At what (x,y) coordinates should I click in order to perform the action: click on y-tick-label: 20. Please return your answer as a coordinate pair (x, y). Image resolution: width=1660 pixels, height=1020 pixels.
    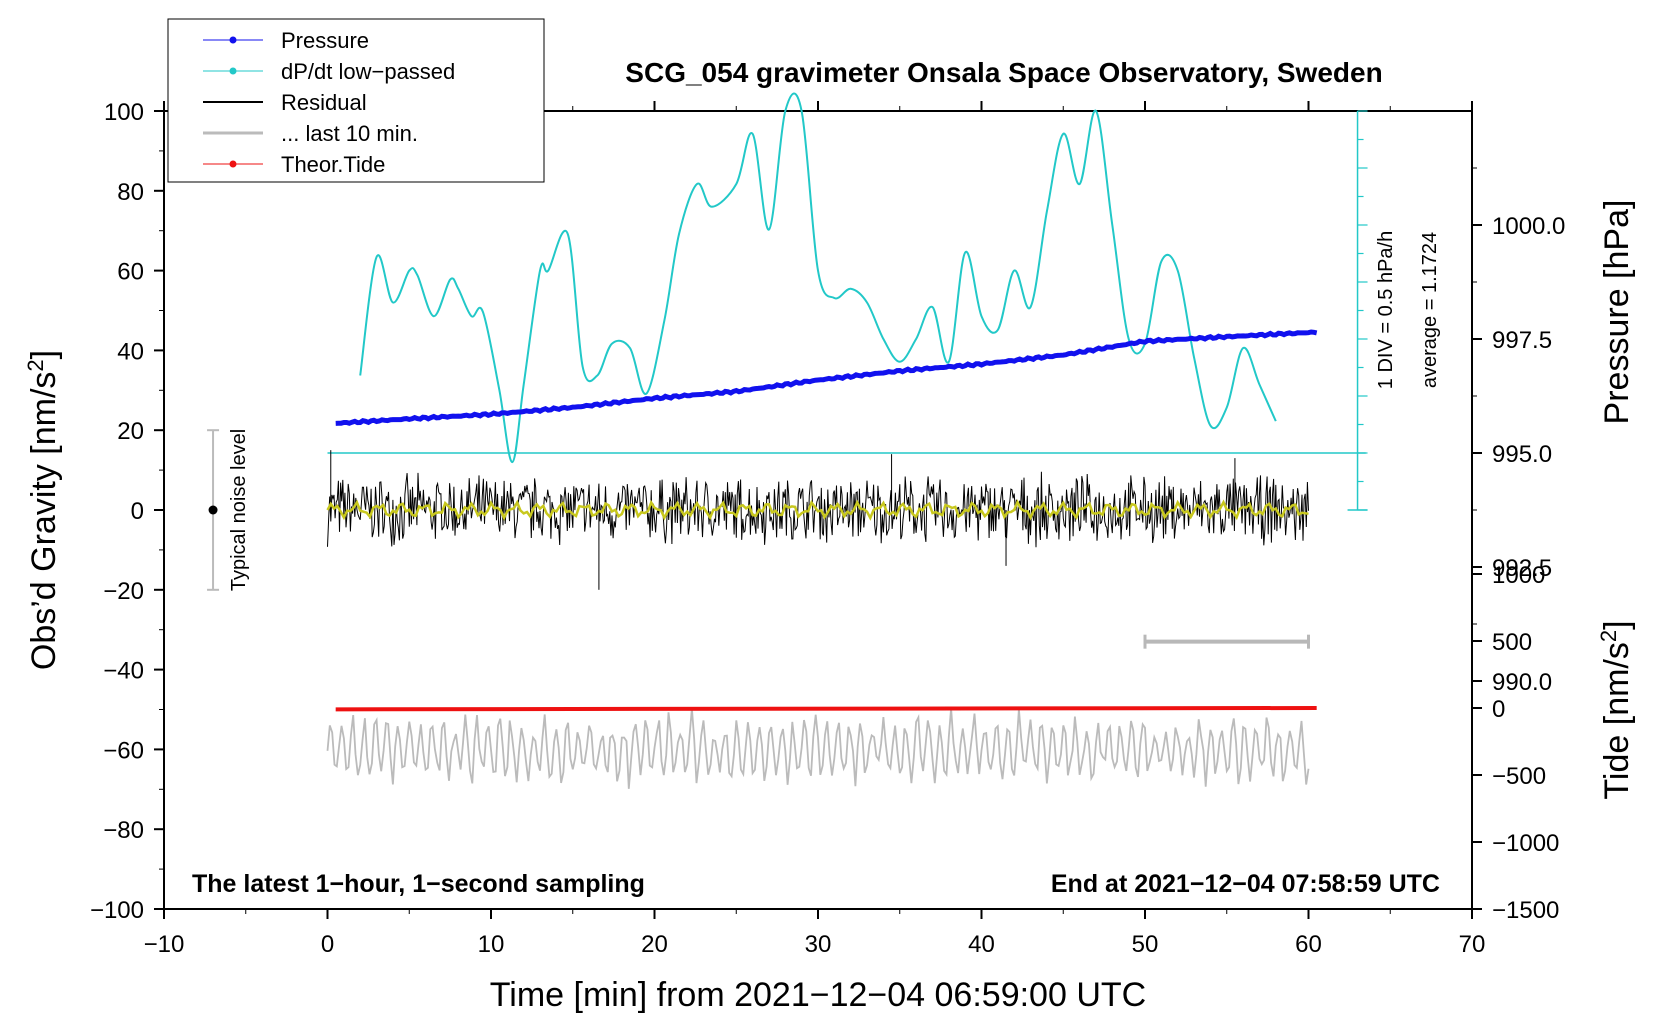
    Looking at the image, I should click on (130, 431).